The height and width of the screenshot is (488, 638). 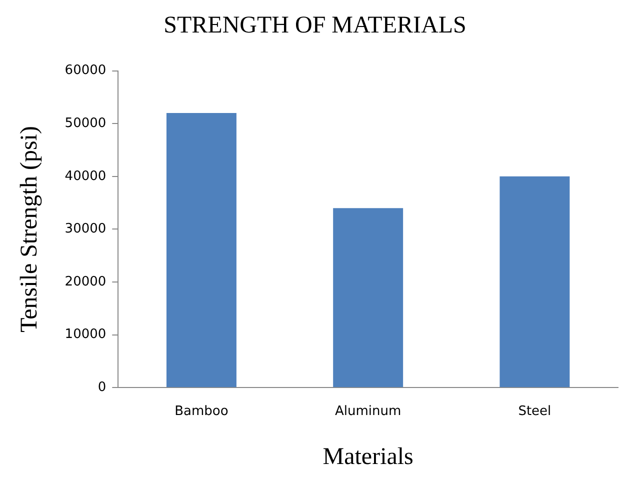 What do you see at coordinates (535, 411) in the screenshot?
I see `x-tick-label: Steel` at bounding box center [535, 411].